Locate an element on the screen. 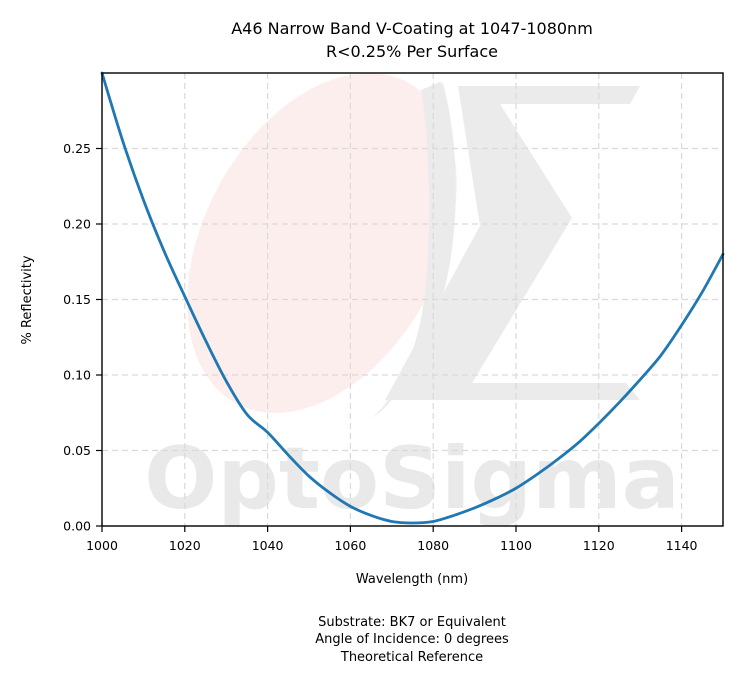  note-reference: Theoretical Reference is located at coordinates (411, 657).